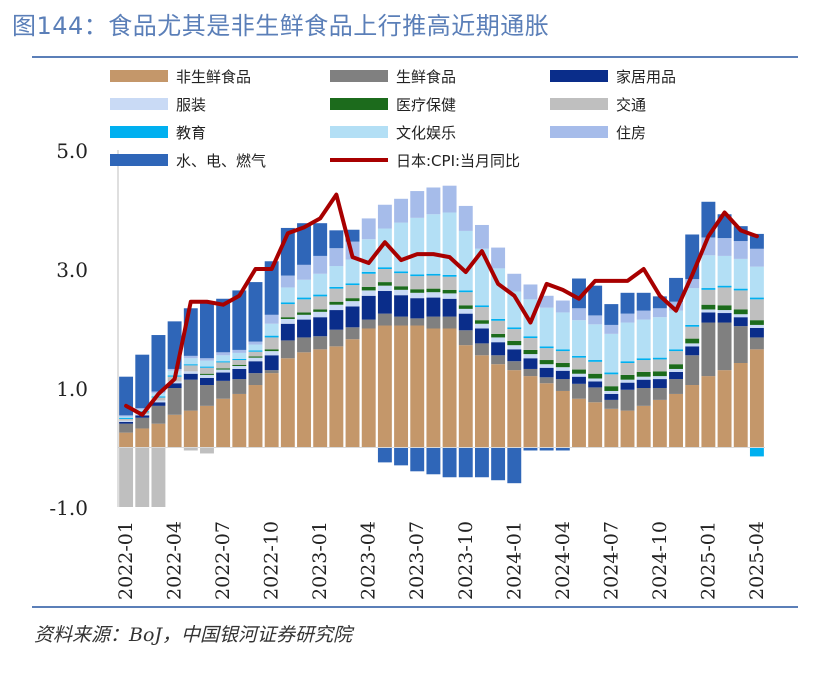 The height and width of the screenshot is (676, 818). What do you see at coordinates (175, 560) in the screenshot?
I see `x-tick-label: 2022-04` at bounding box center [175, 560].